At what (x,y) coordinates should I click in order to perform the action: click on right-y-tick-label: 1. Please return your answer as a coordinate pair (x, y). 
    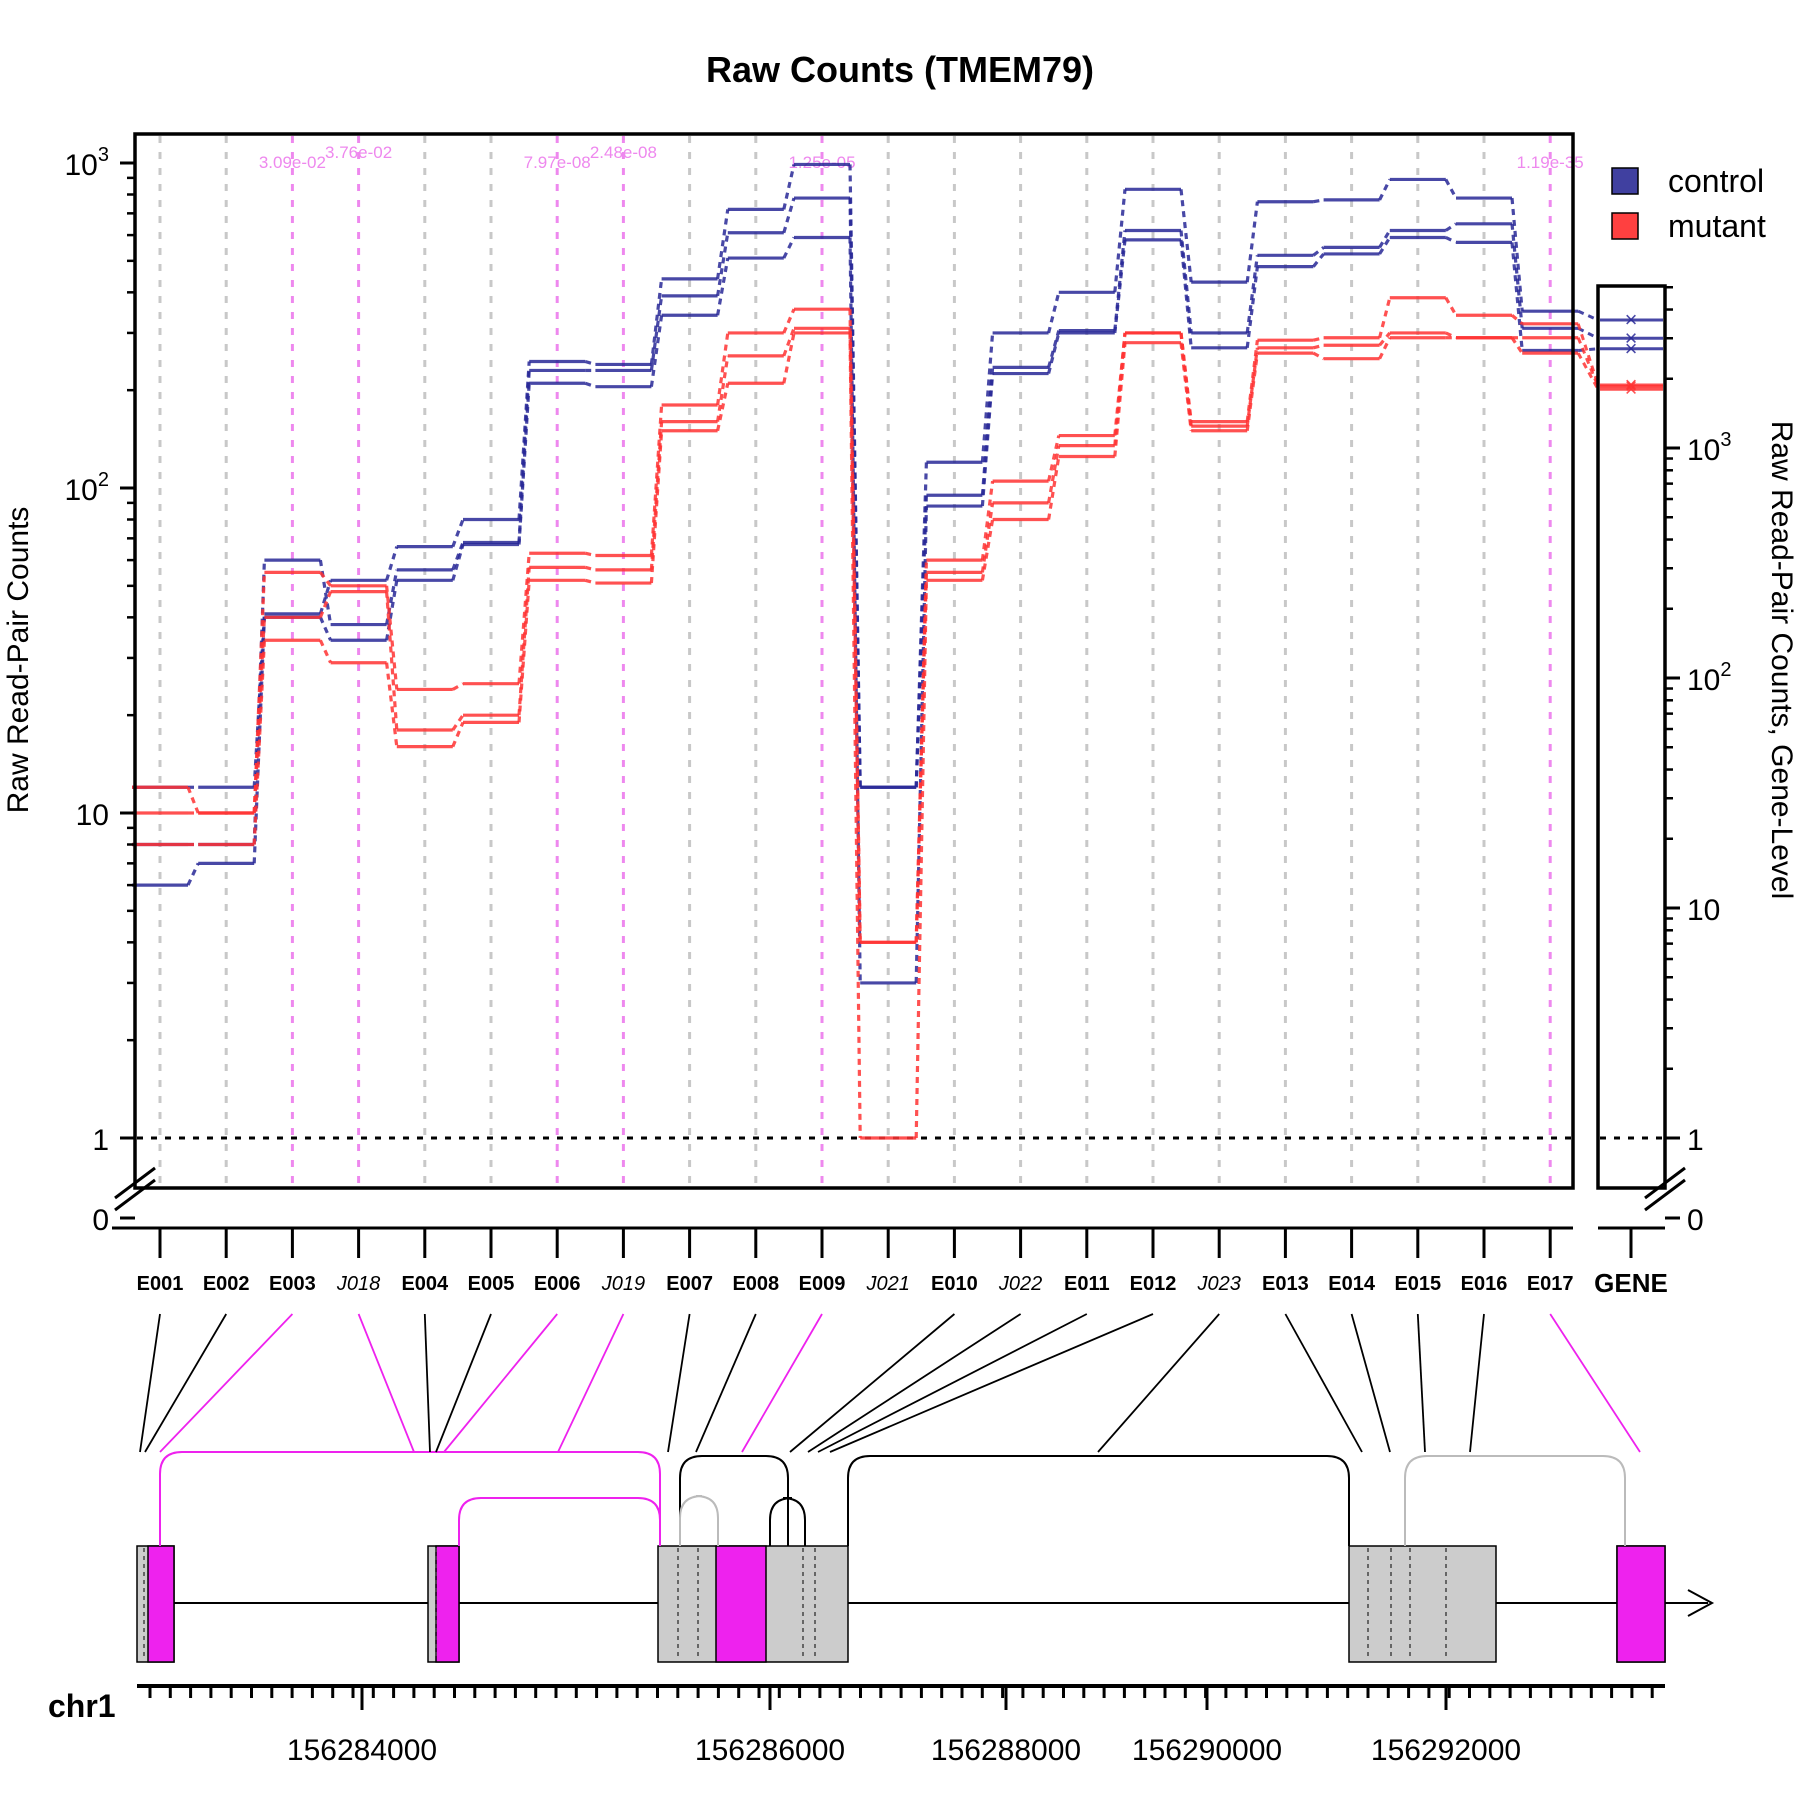
    Looking at the image, I should click on (1695, 1140).